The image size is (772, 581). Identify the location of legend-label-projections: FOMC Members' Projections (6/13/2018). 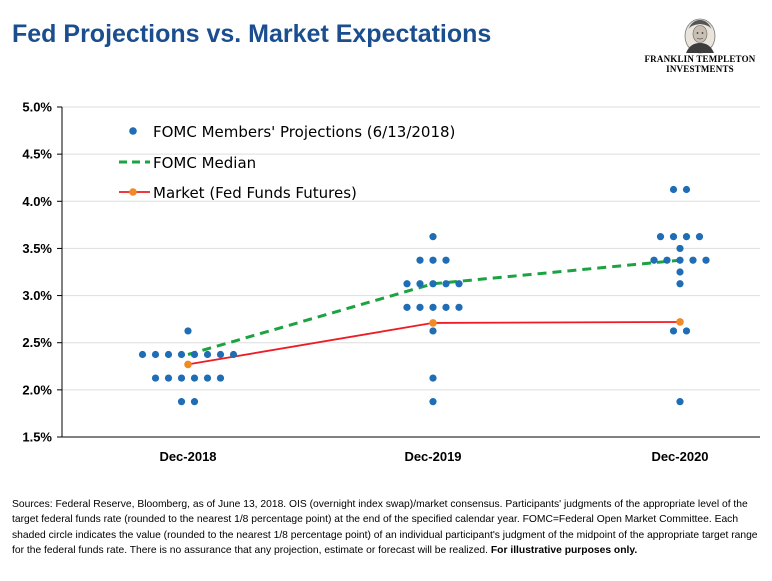
(304, 132).